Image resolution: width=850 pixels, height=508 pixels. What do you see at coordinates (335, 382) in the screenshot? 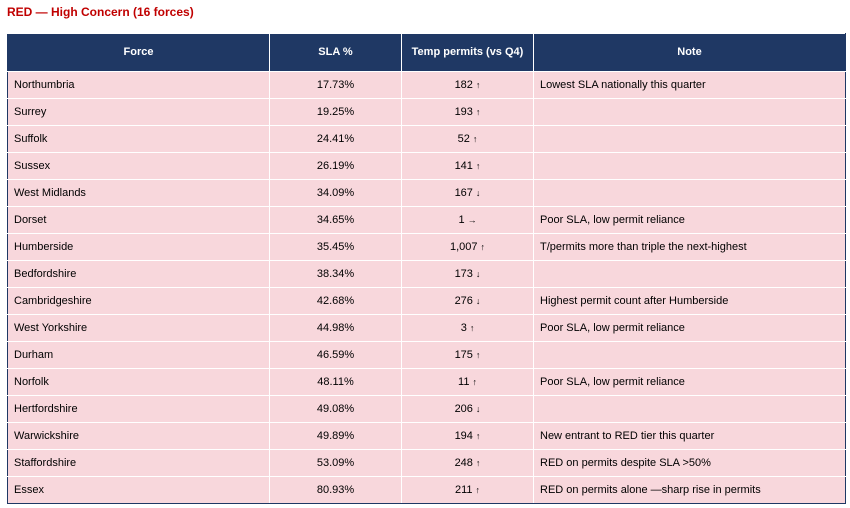
I see `sla-cell: 48.11%` at bounding box center [335, 382].